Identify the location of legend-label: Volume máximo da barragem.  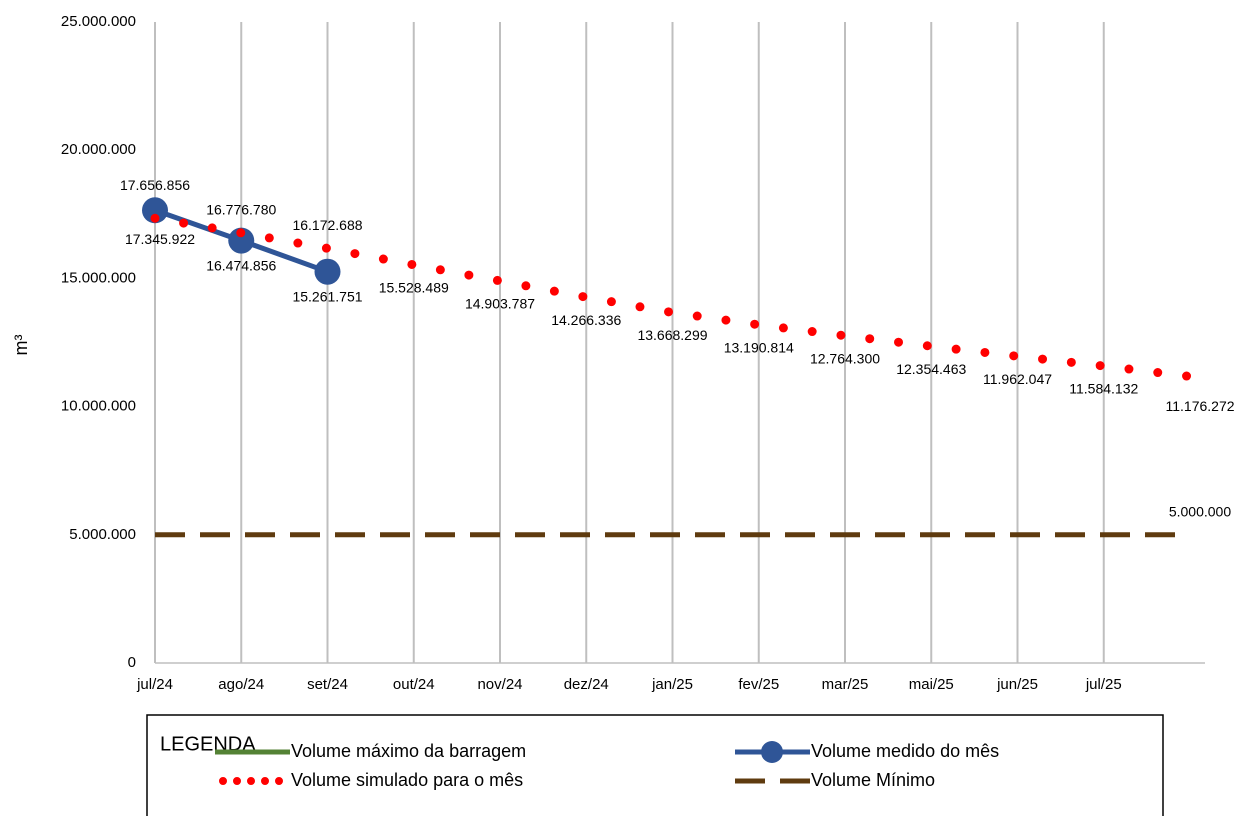
(408, 751).